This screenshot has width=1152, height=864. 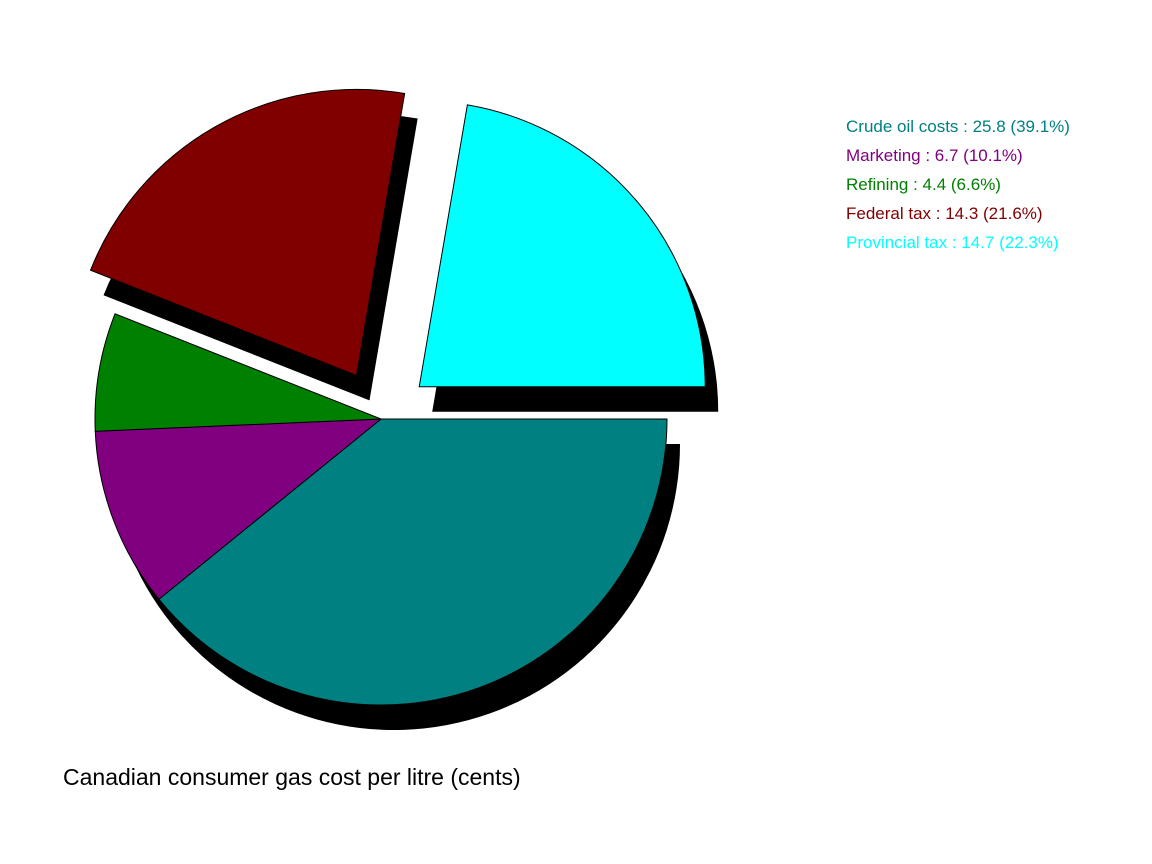 I want to click on pie-slice-provincial-tax, so click(x=562, y=246).